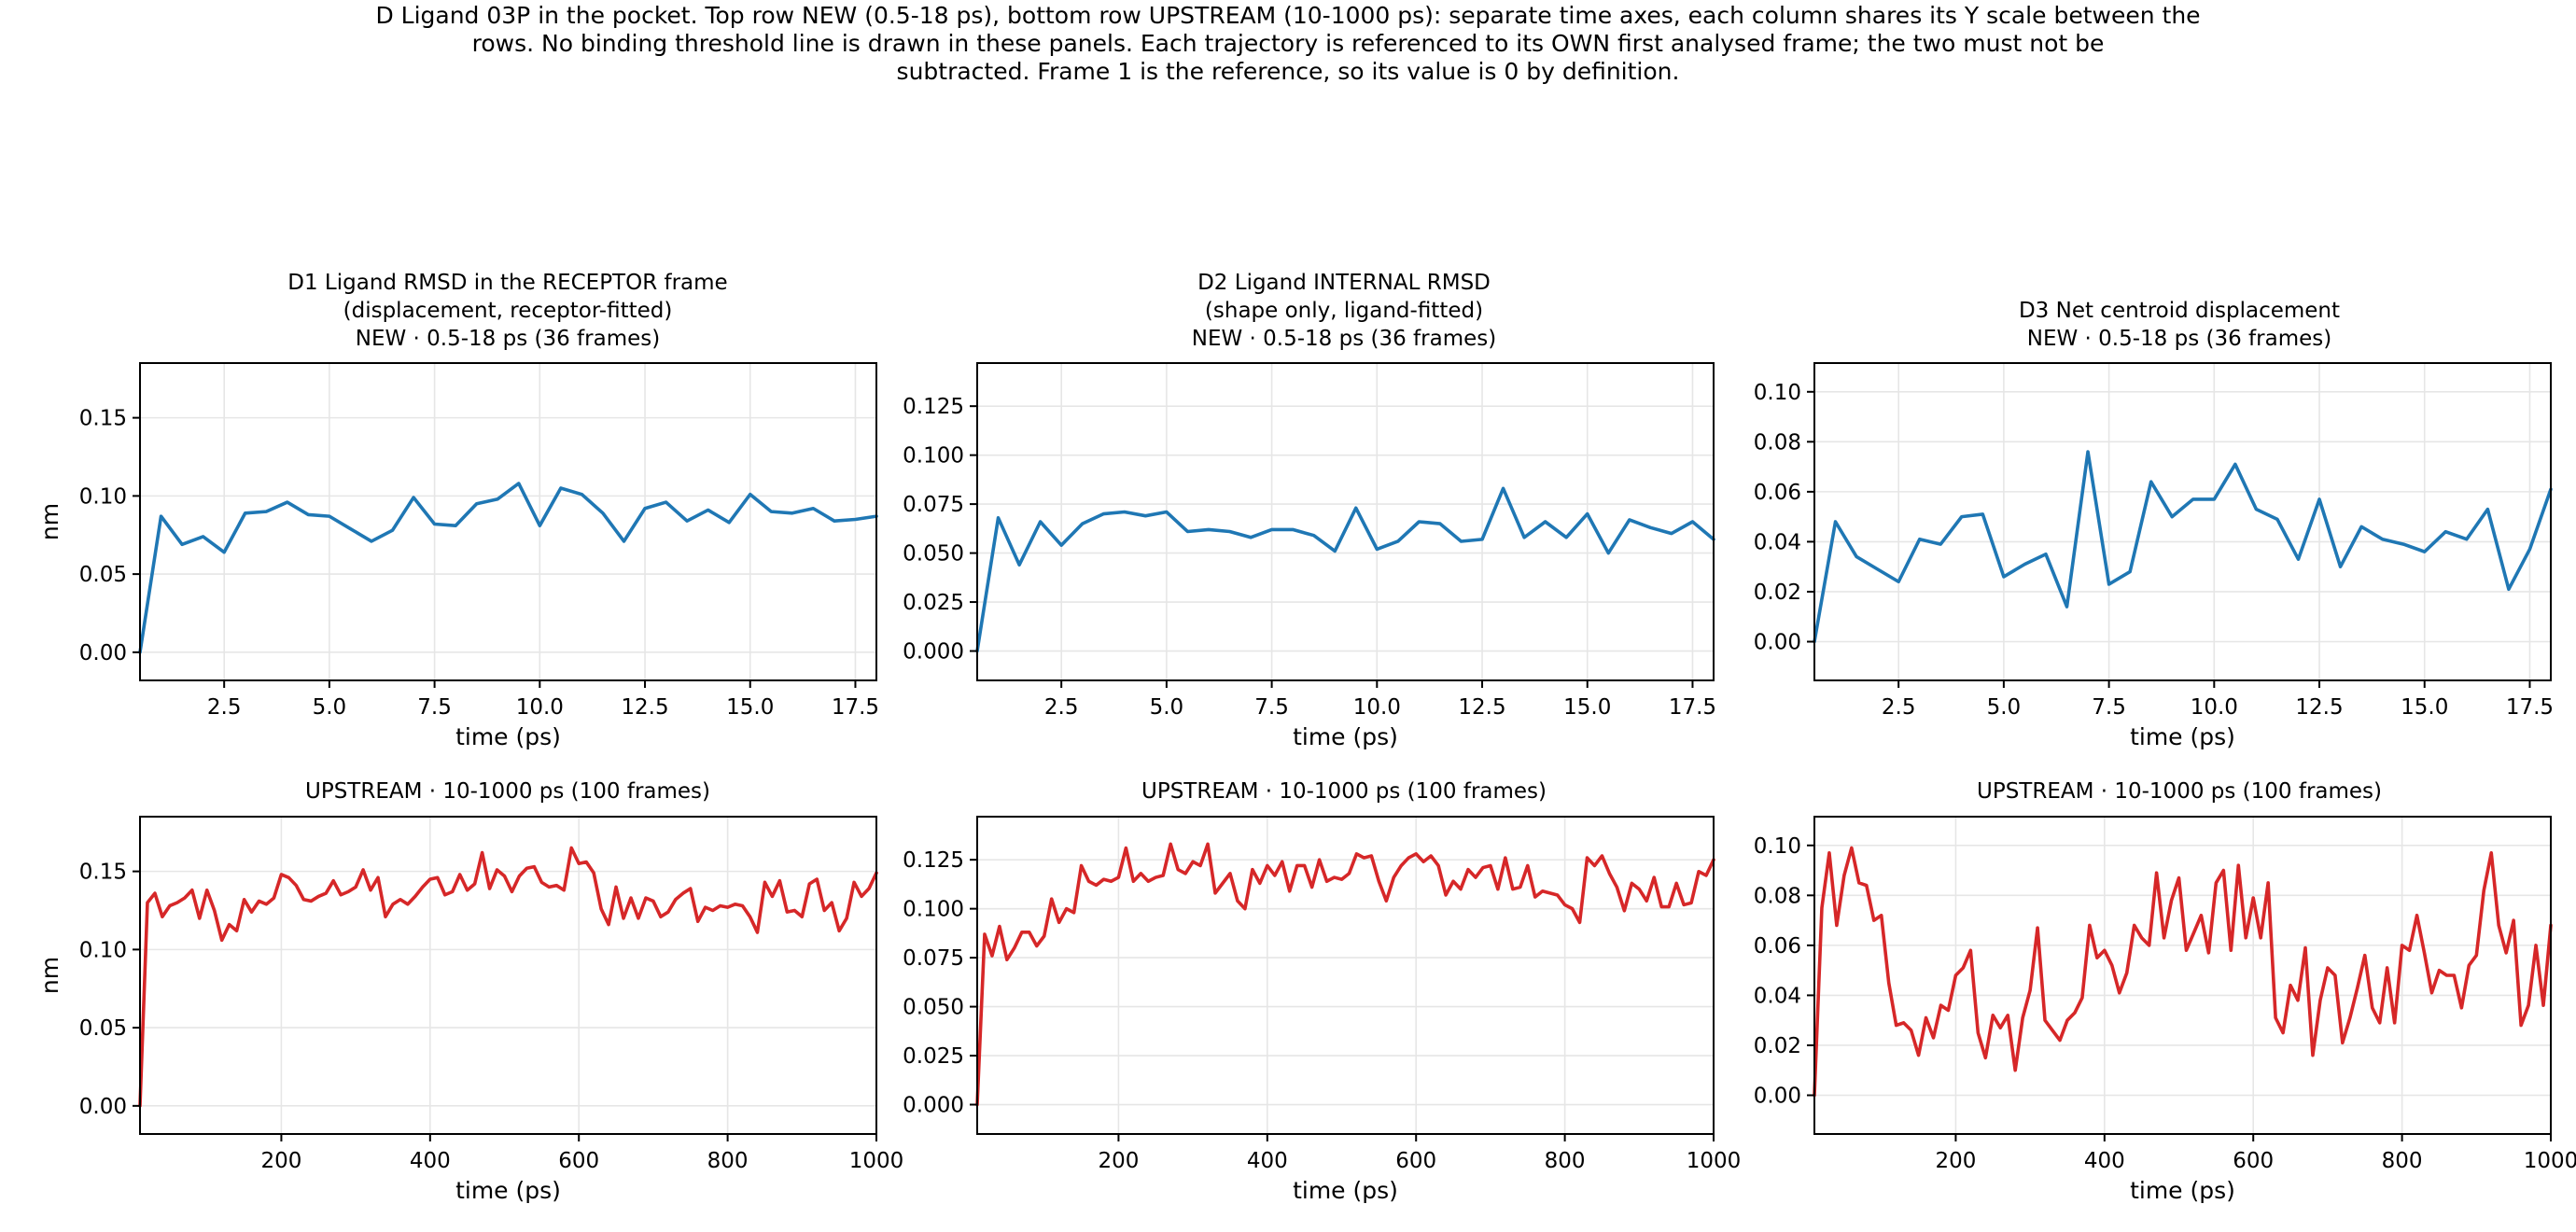 The height and width of the screenshot is (1232, 2576). What do you see at coordinates (933, 505) in the screenshot?
I see `y-tick-label: 0.075` at bounding box center [933, 505].